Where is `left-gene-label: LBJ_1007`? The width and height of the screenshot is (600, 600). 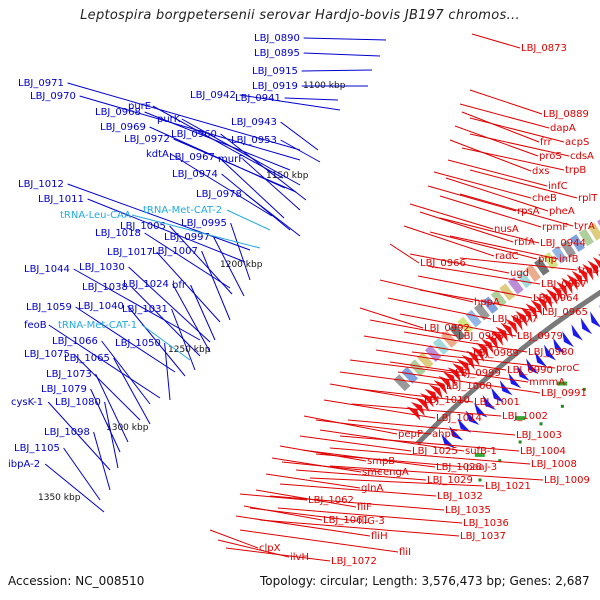
left-gene-label: LBJ_1007 is located at coordinates (175, 251).